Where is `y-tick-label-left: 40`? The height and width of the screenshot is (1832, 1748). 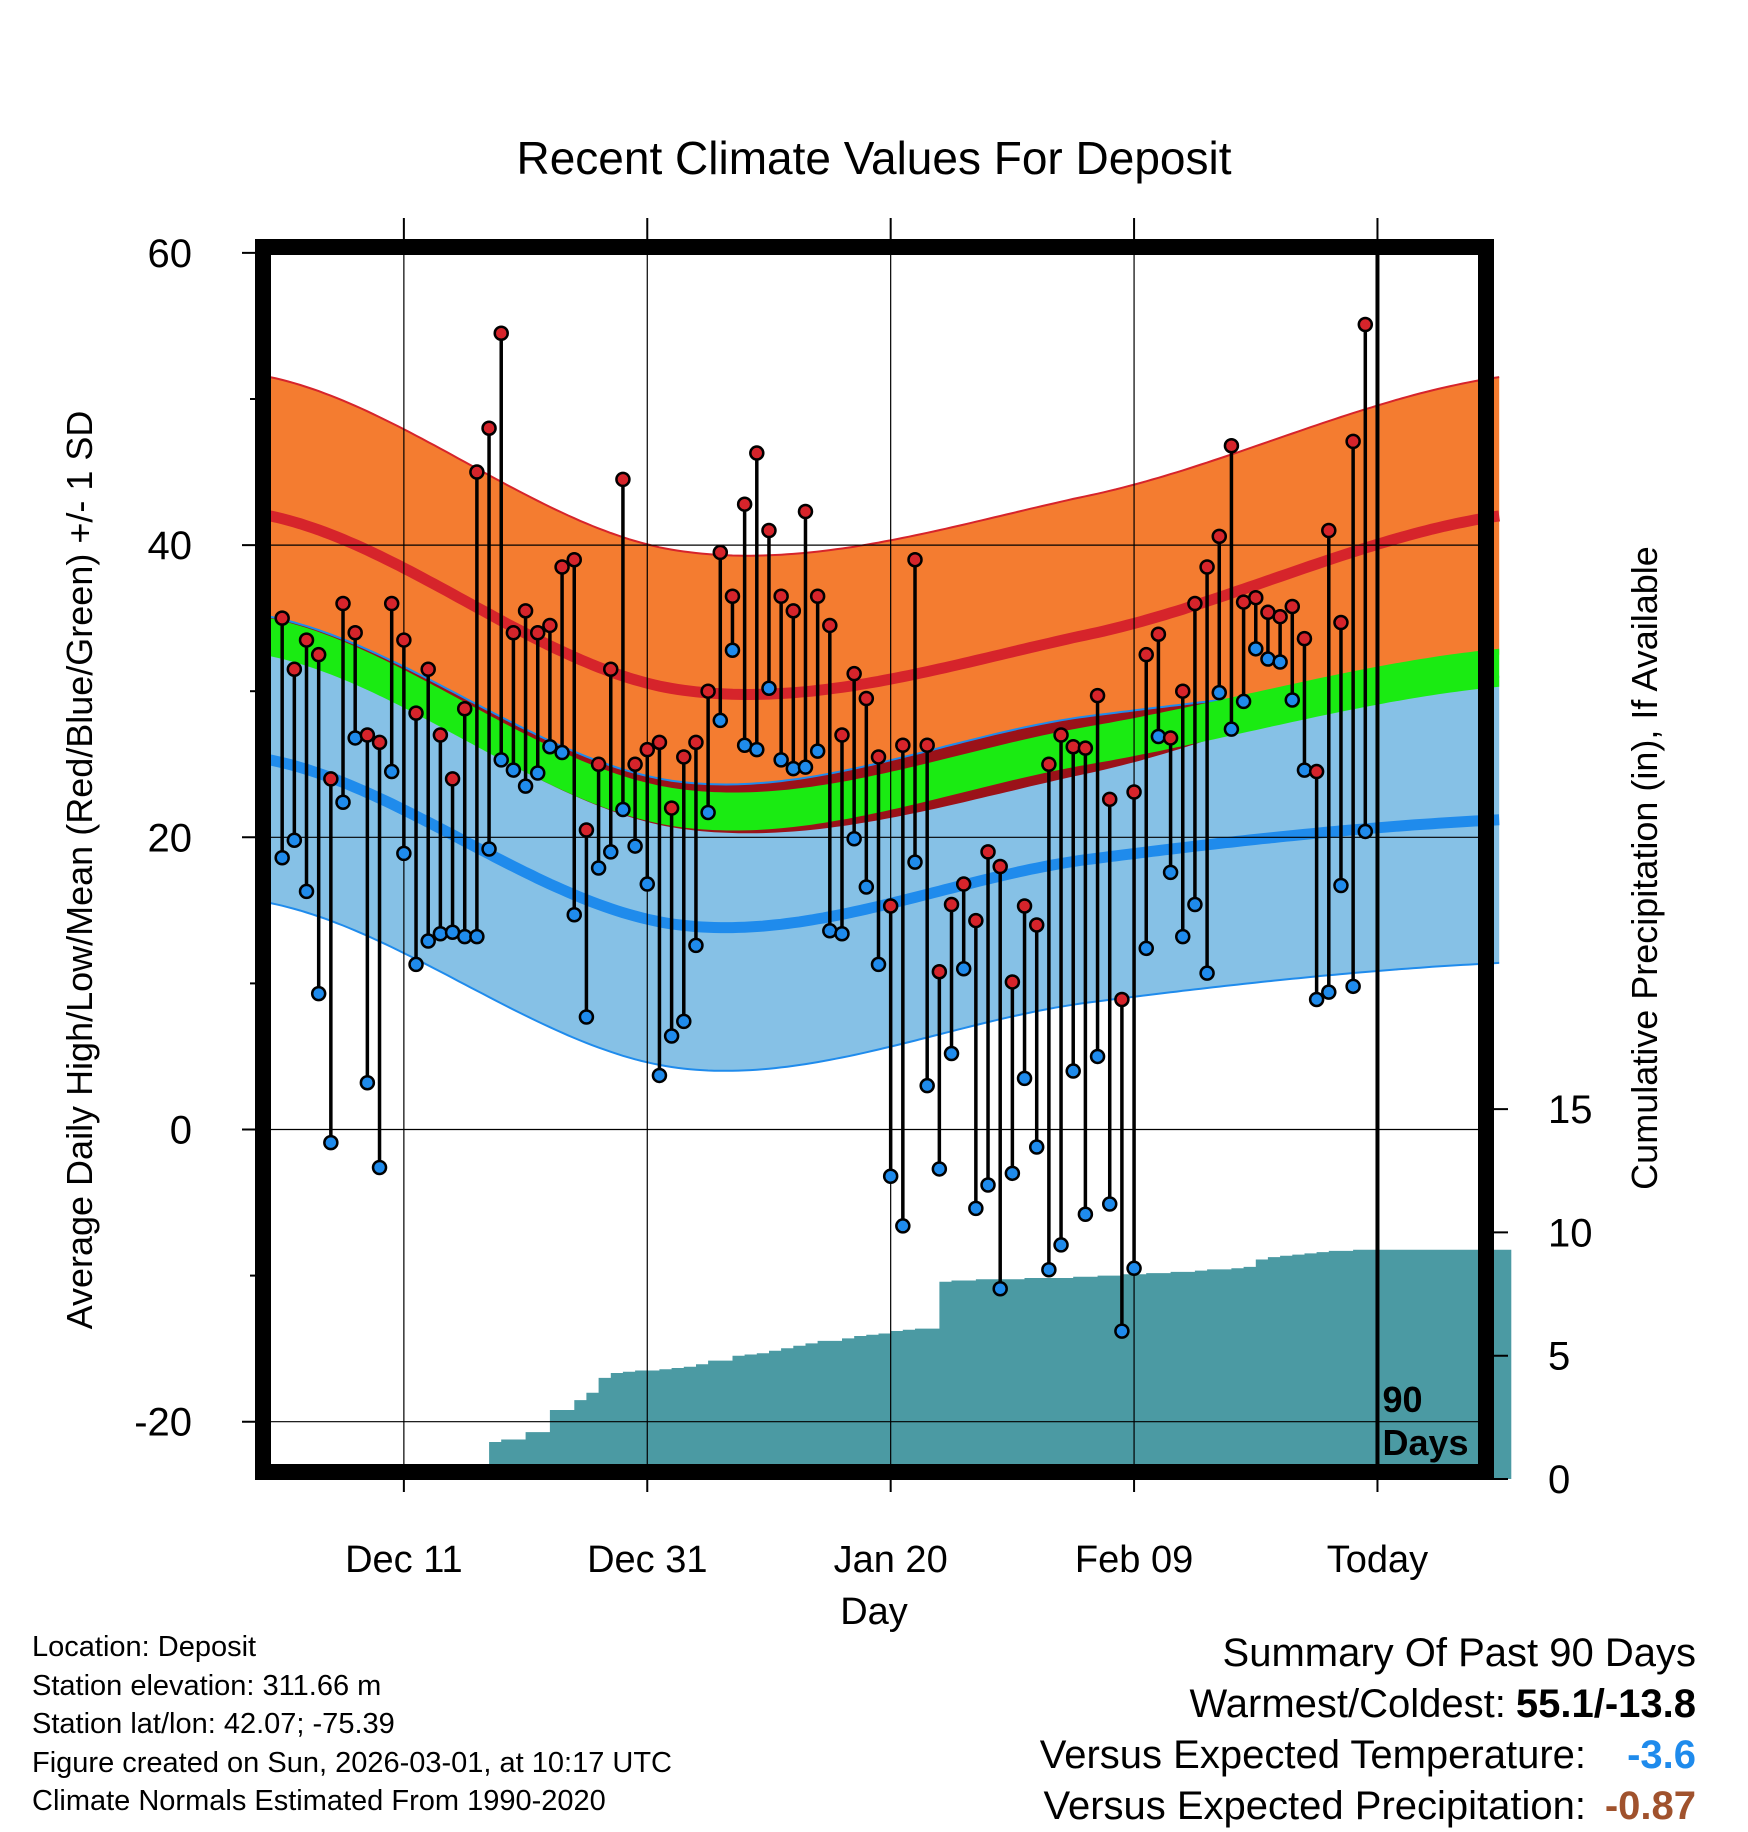
y-tick-label-left: 40 is located at coordinates (170, 546).